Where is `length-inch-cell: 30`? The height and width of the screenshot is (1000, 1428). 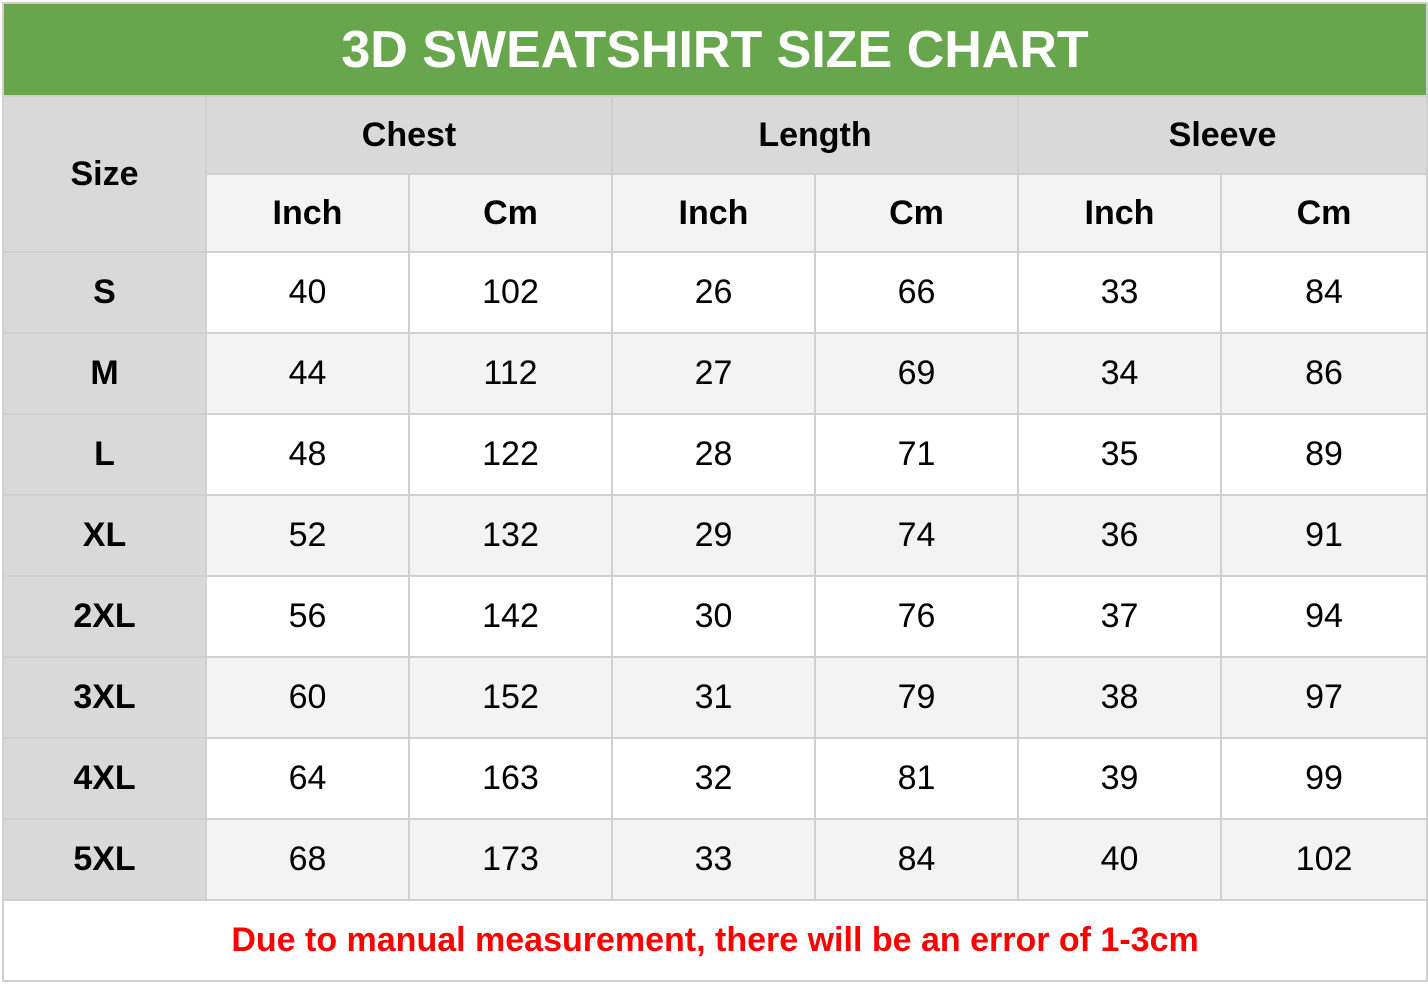
length-inch-cell: 30 is located at coordinates (713, 616).